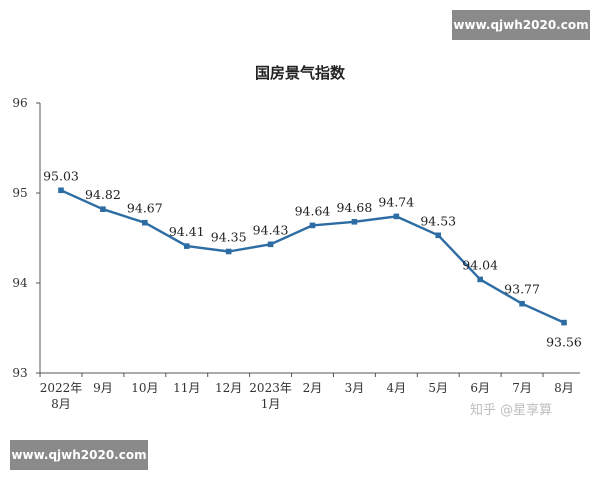  Describe the element at coordinates (228, 388) in the screenshot. I see `x-tick-label: 12月` at that location.